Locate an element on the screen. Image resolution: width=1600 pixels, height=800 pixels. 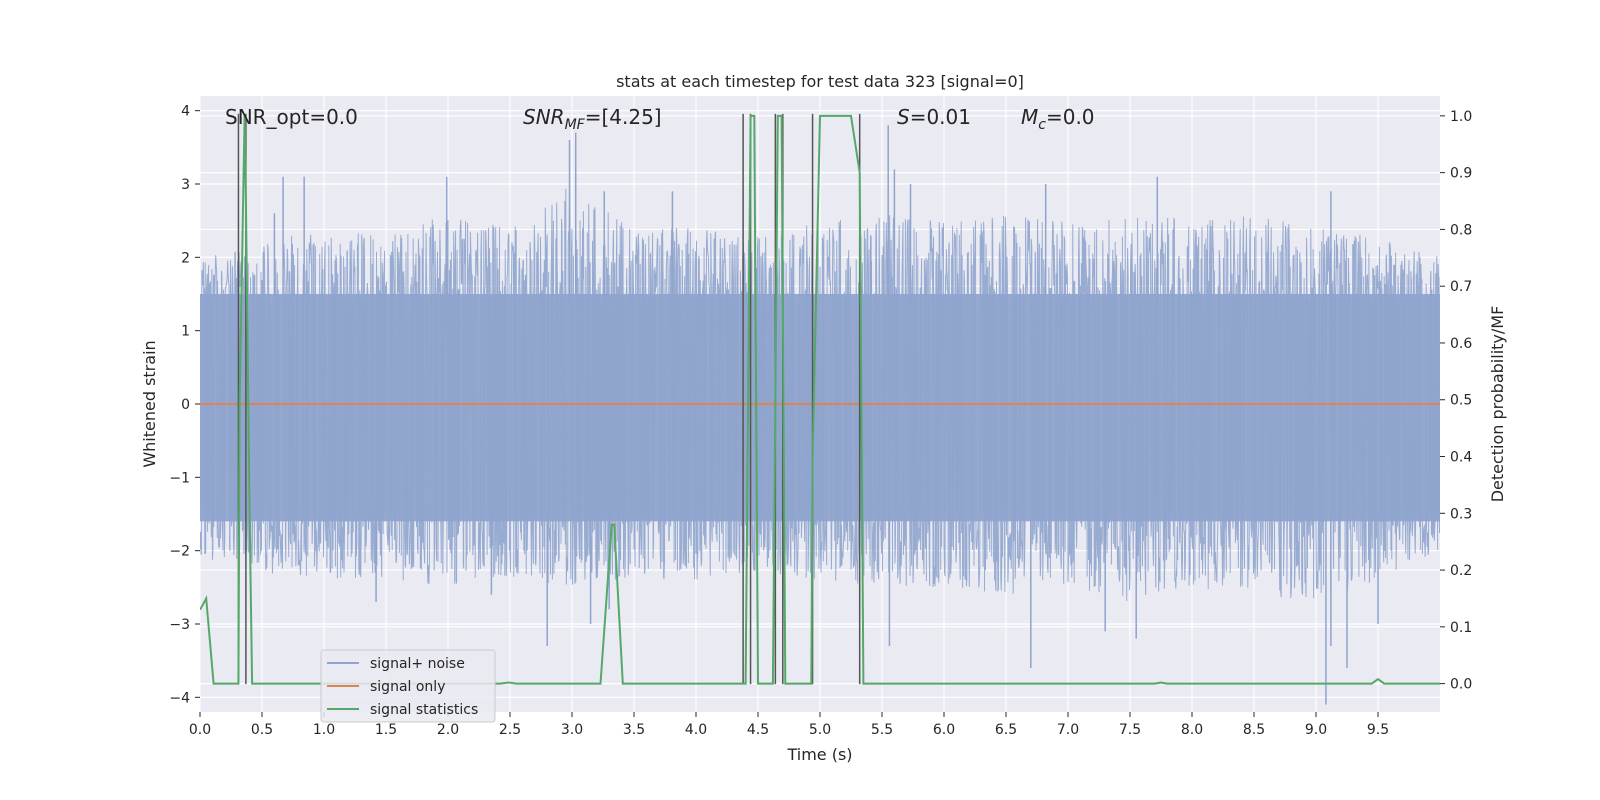
x-tick-label: 5.5 is located at coordinates (882, 730).